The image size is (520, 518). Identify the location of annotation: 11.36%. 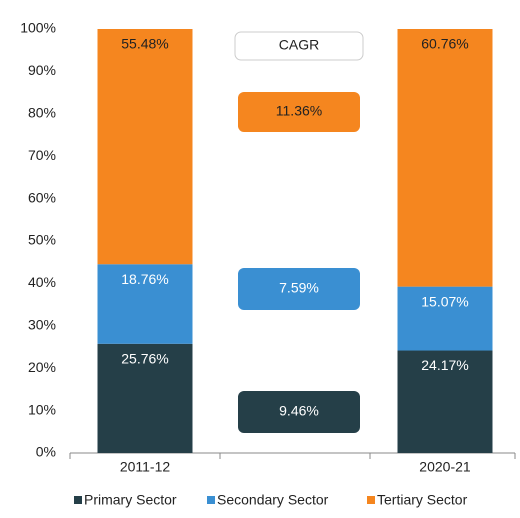
(299, 111).